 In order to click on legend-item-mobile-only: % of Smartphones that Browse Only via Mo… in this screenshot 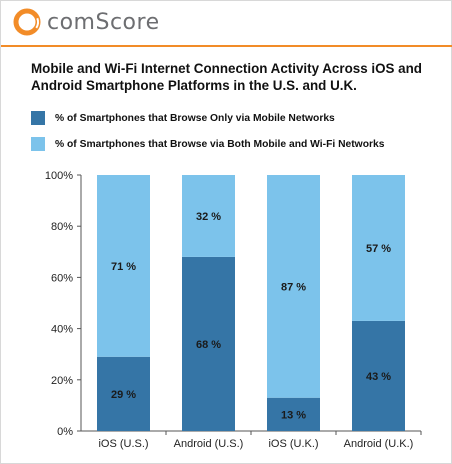, I will do `click(236, 118)`.